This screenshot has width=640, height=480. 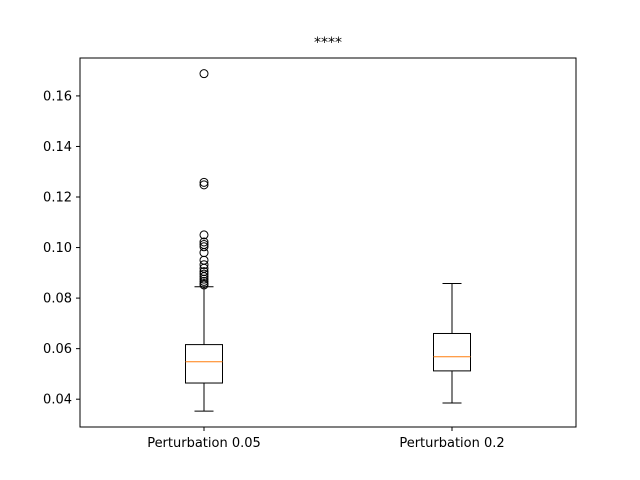 What do you see at coordinates (326, 439) in the screenshot?
I see `x-axis: Perturbation 0.05 Perturbation 0.2` at bounding box center [326, 439].